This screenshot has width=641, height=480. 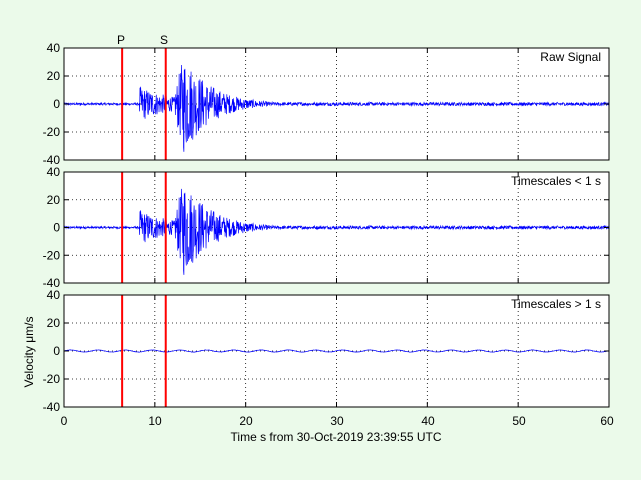 What do you see at coordinates (336, 351) in the screenshot?
I see `signal-trace` at bounding box center [336, 351].